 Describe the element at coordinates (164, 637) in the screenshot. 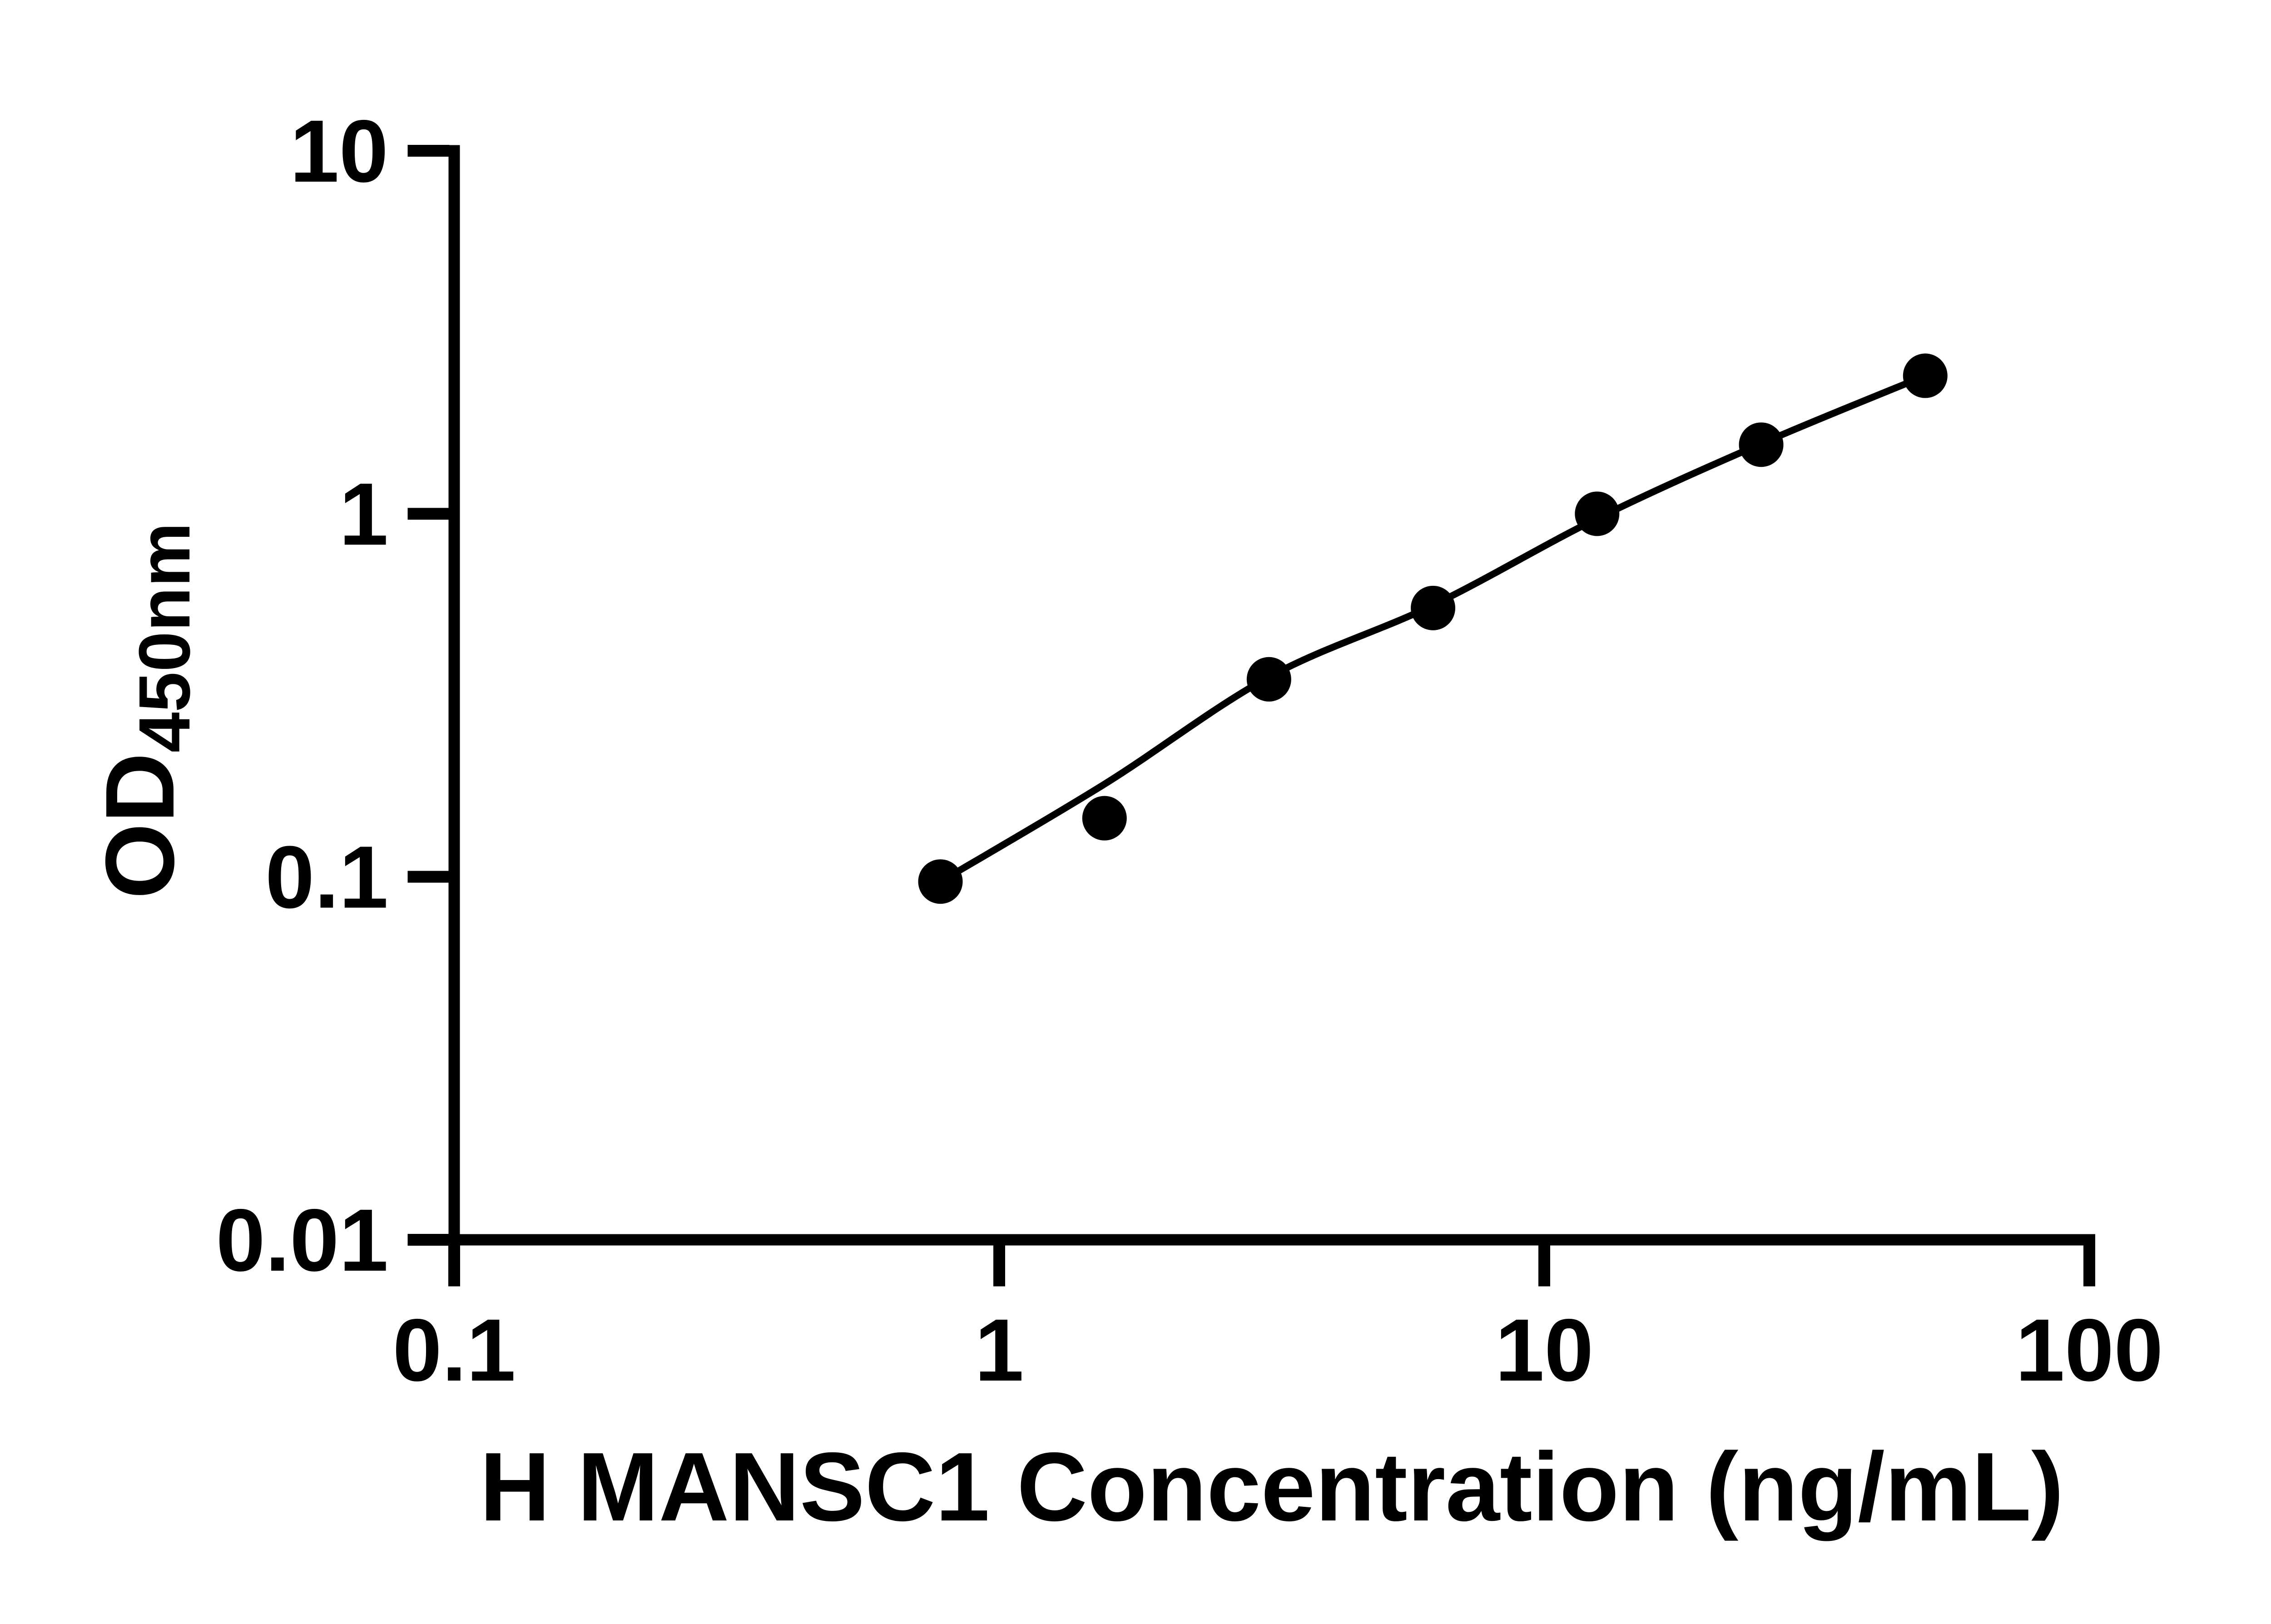

I see `y-axis-title-subscript: 450nm` at that location.